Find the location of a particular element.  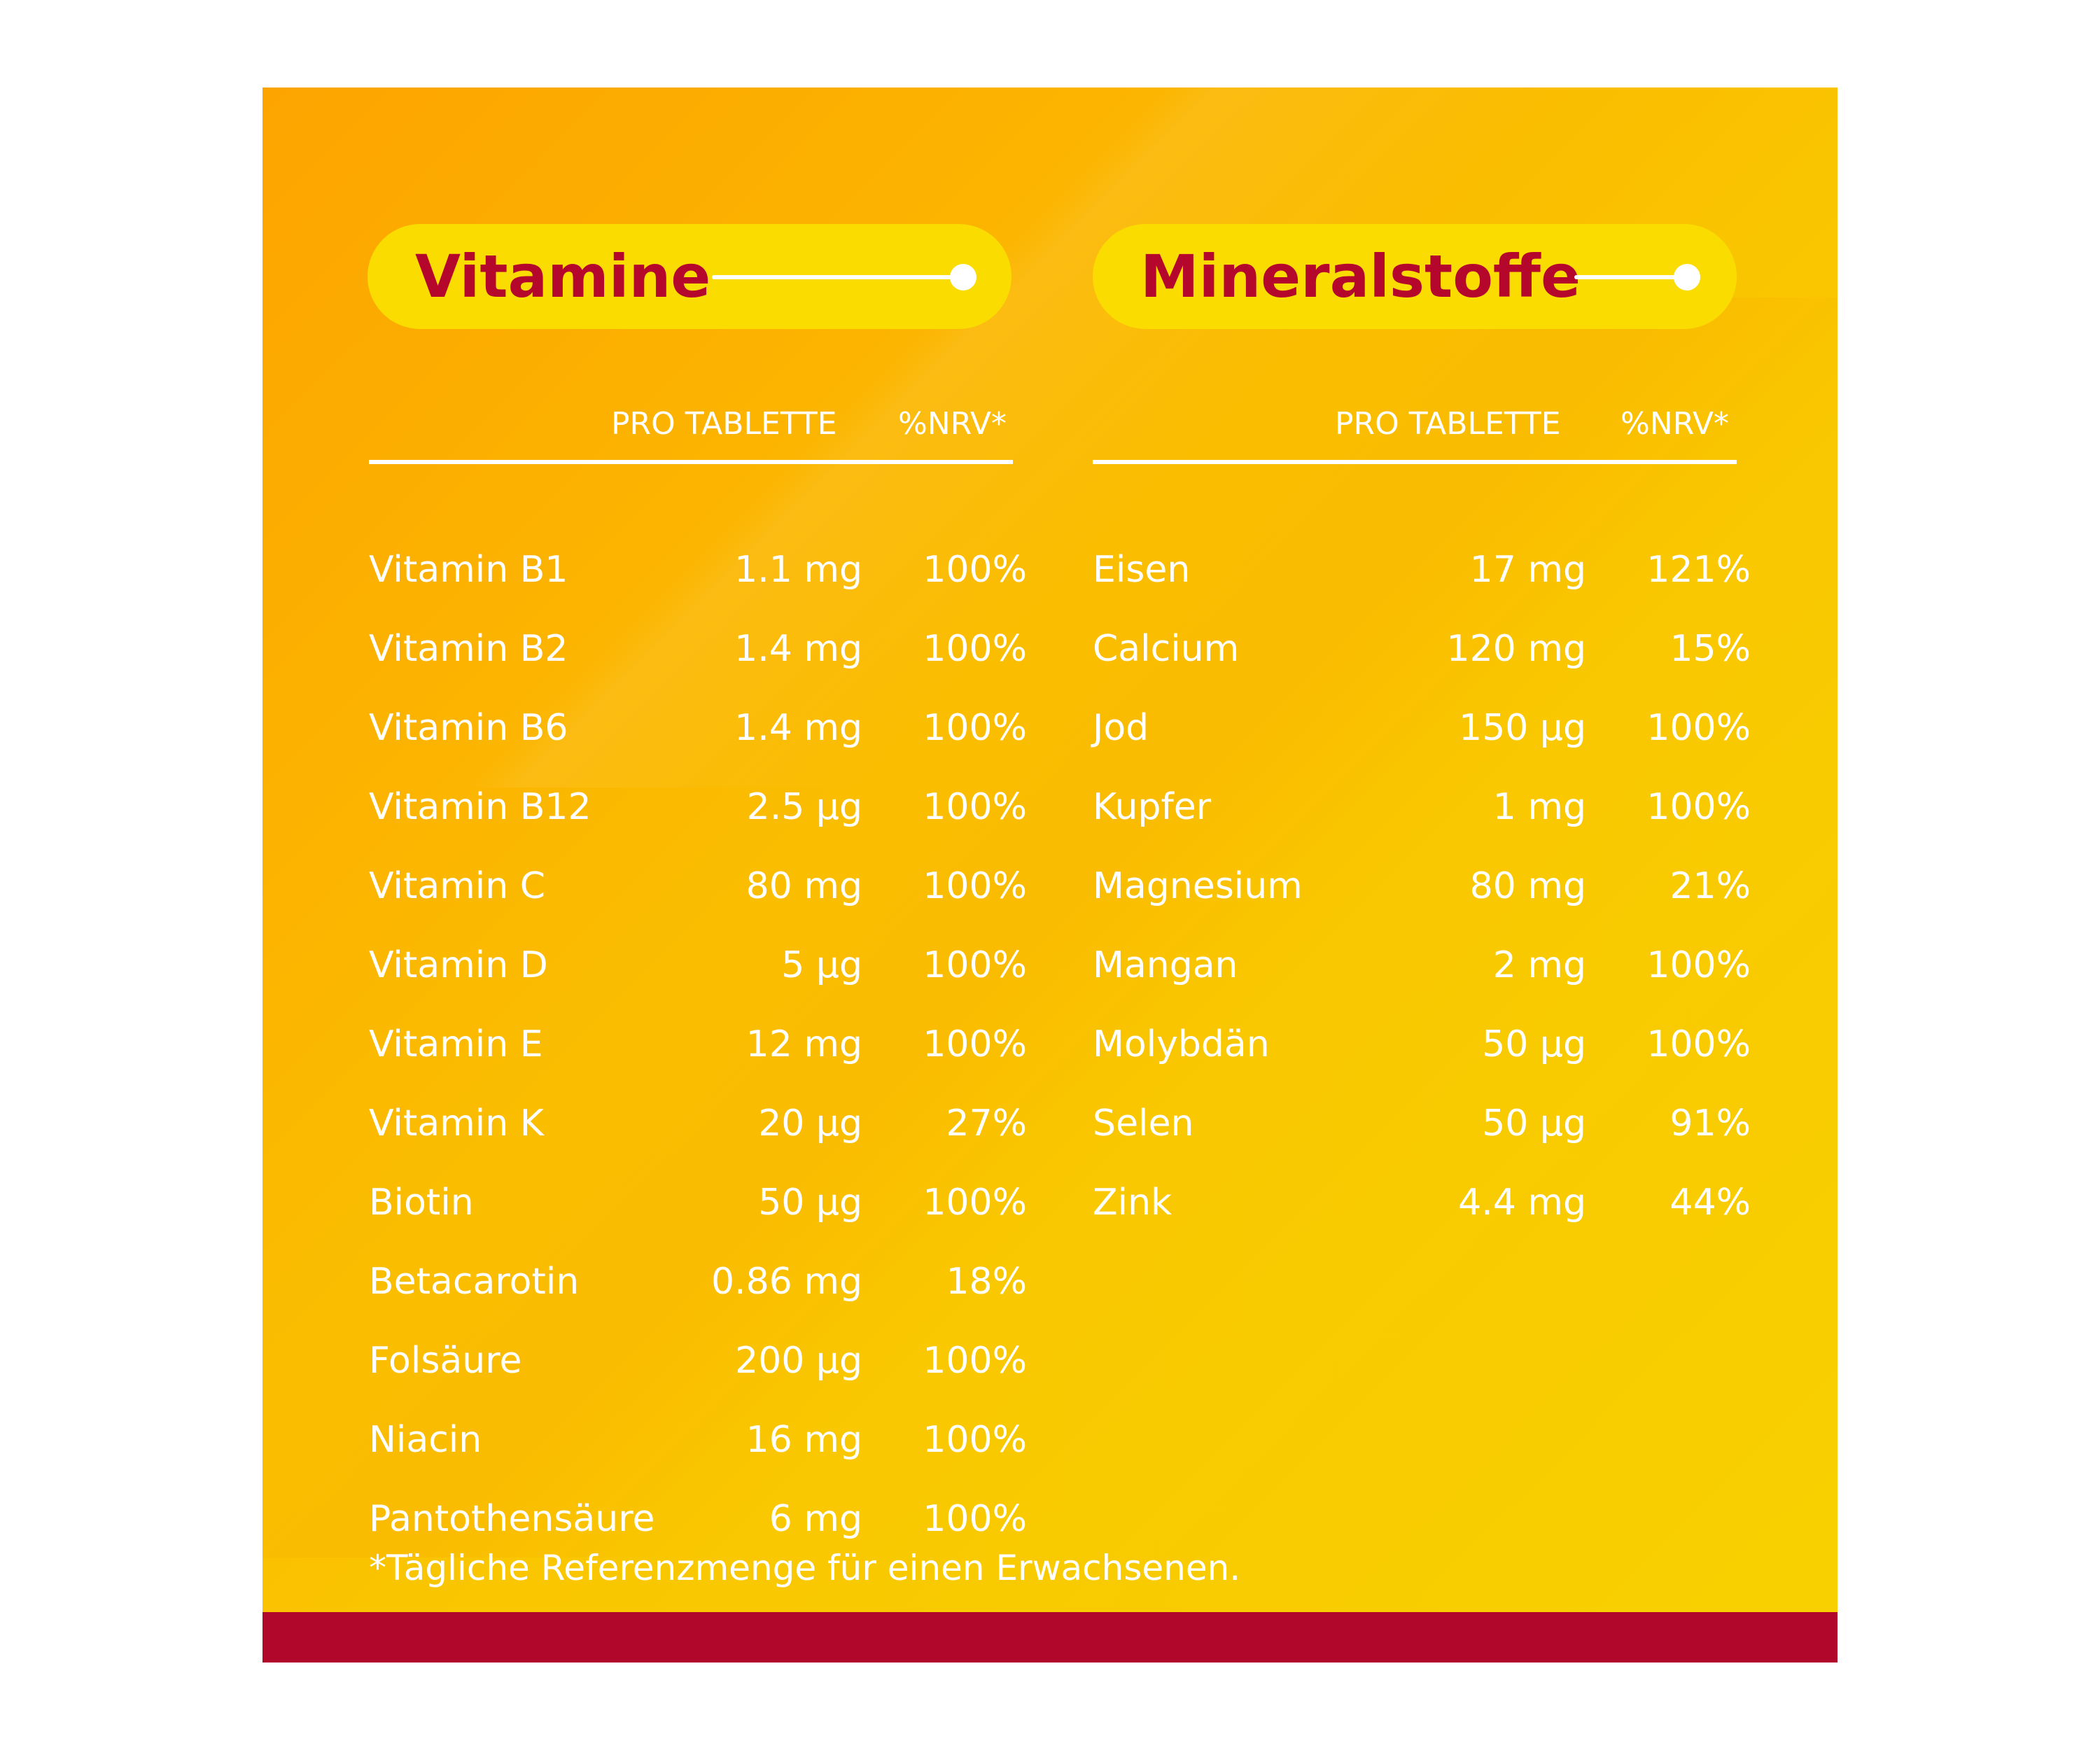

mineral-amount: 1 mg is located at coordinates (1539, 807).